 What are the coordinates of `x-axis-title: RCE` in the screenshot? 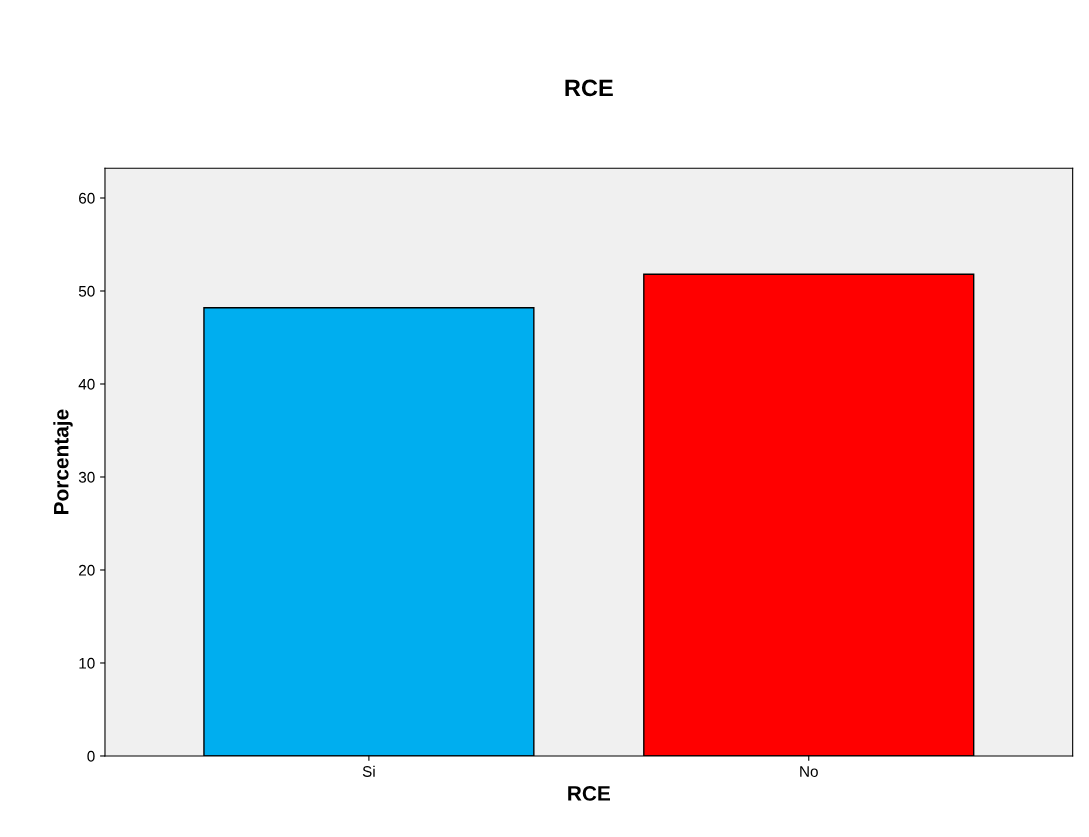 It's located at (589, 793).